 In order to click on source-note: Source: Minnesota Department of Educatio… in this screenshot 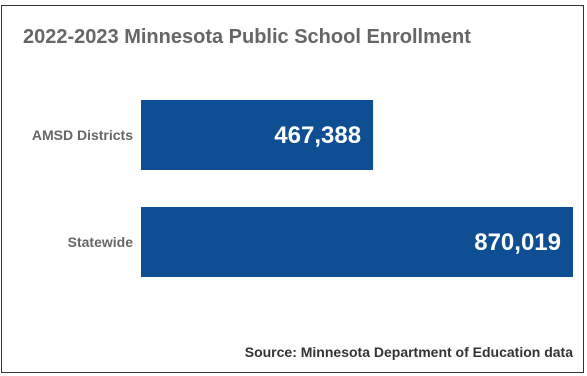, I will do `click(408, 352)`.